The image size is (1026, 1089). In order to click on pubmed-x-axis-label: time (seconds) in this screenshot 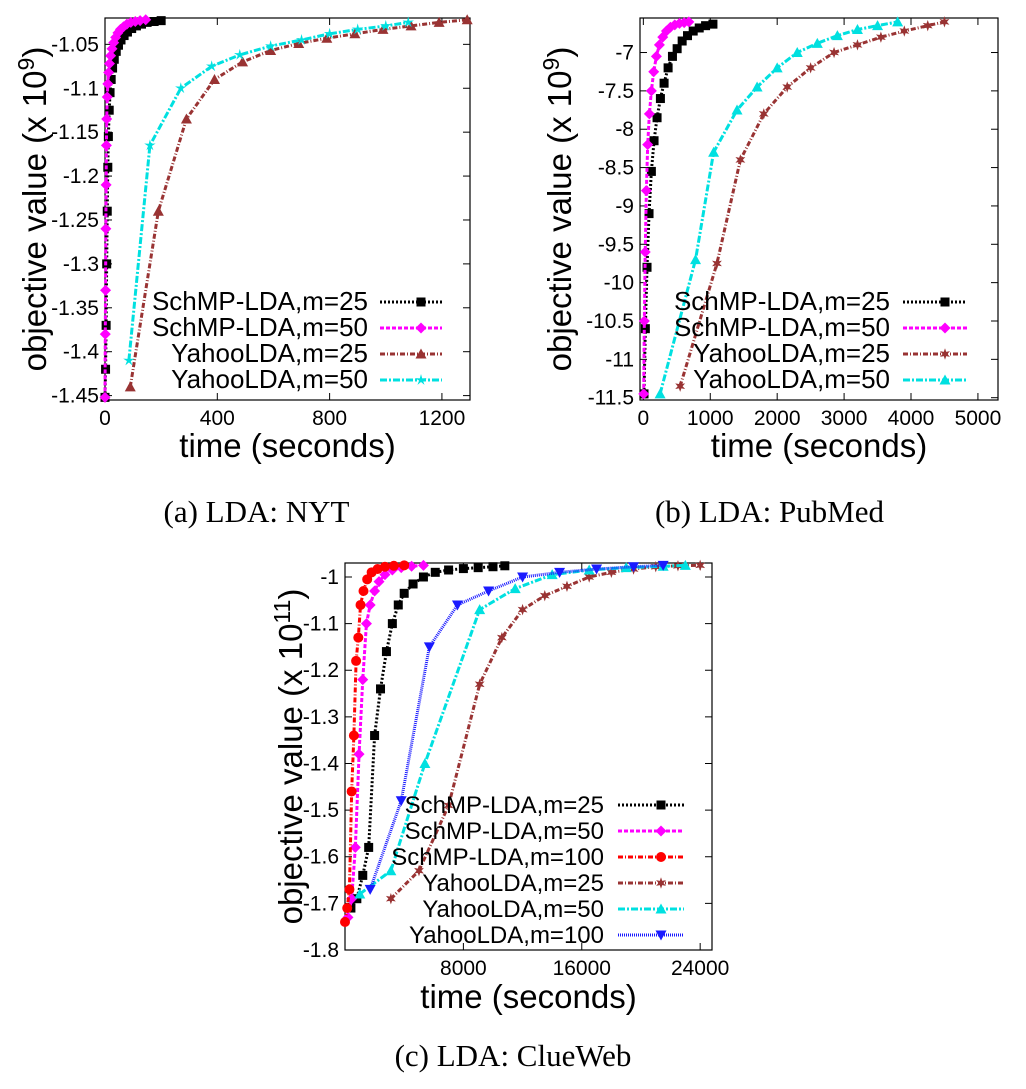, I will do `click(819, 445)`.